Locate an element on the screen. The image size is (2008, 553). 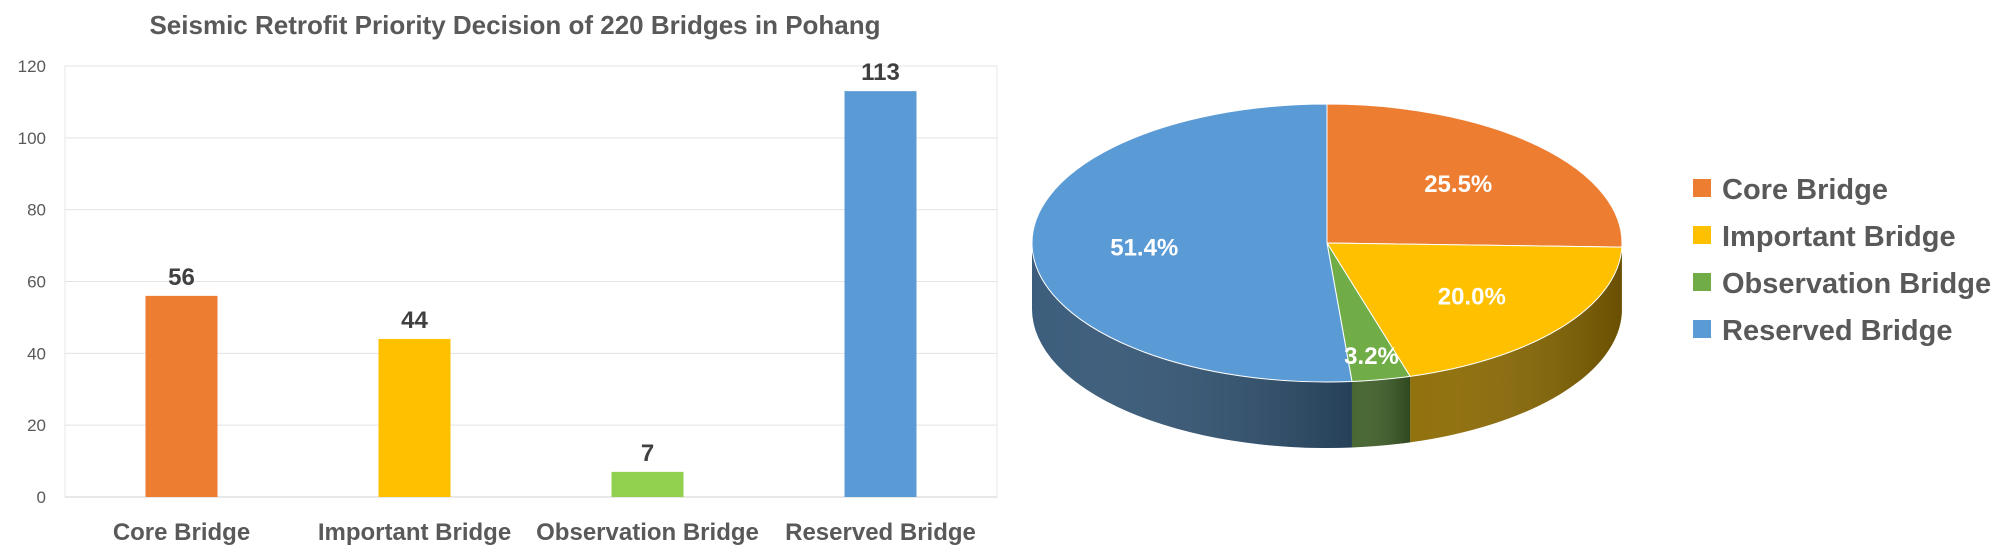
y-tick-label: 0 is located at coordinates (41, 497).